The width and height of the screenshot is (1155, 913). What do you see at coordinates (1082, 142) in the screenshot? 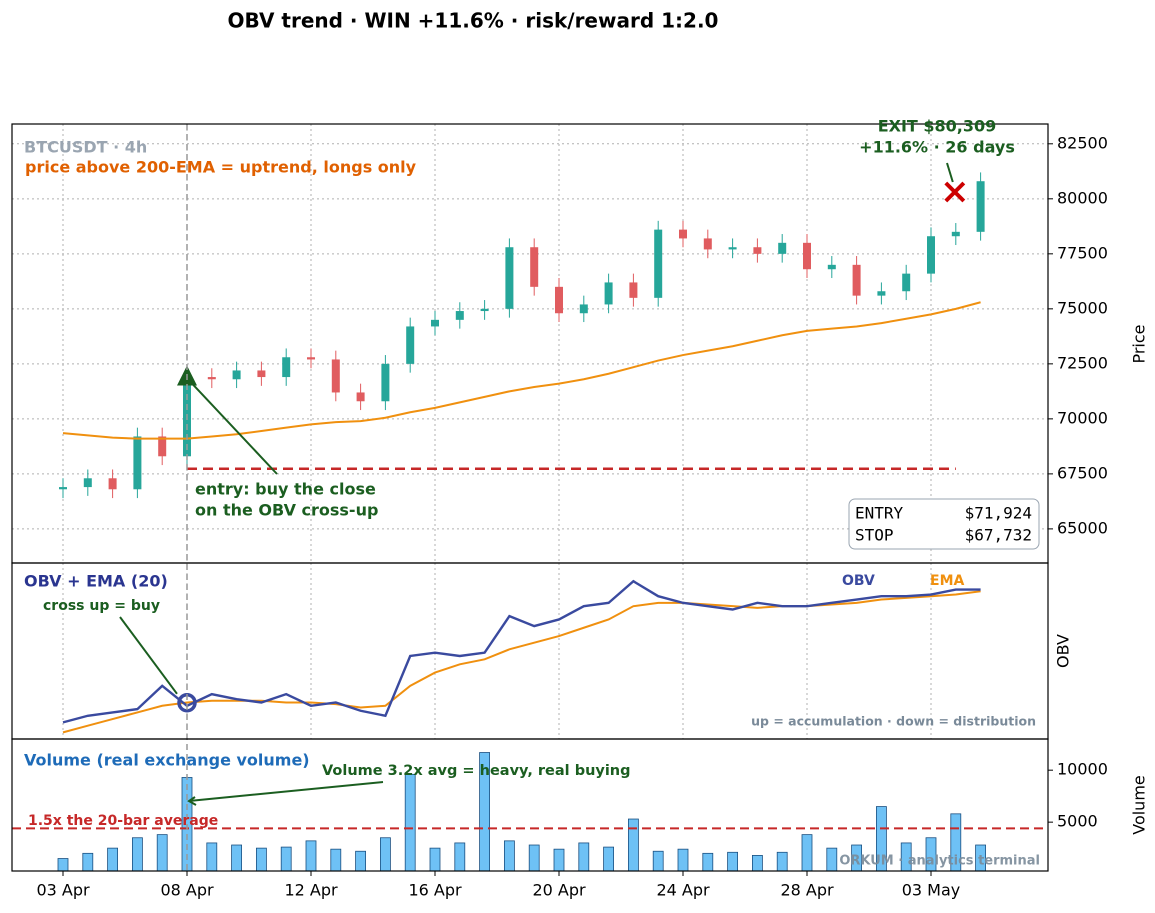
I see `y-tick-label: 82500` at bounding box center [1082, 142].